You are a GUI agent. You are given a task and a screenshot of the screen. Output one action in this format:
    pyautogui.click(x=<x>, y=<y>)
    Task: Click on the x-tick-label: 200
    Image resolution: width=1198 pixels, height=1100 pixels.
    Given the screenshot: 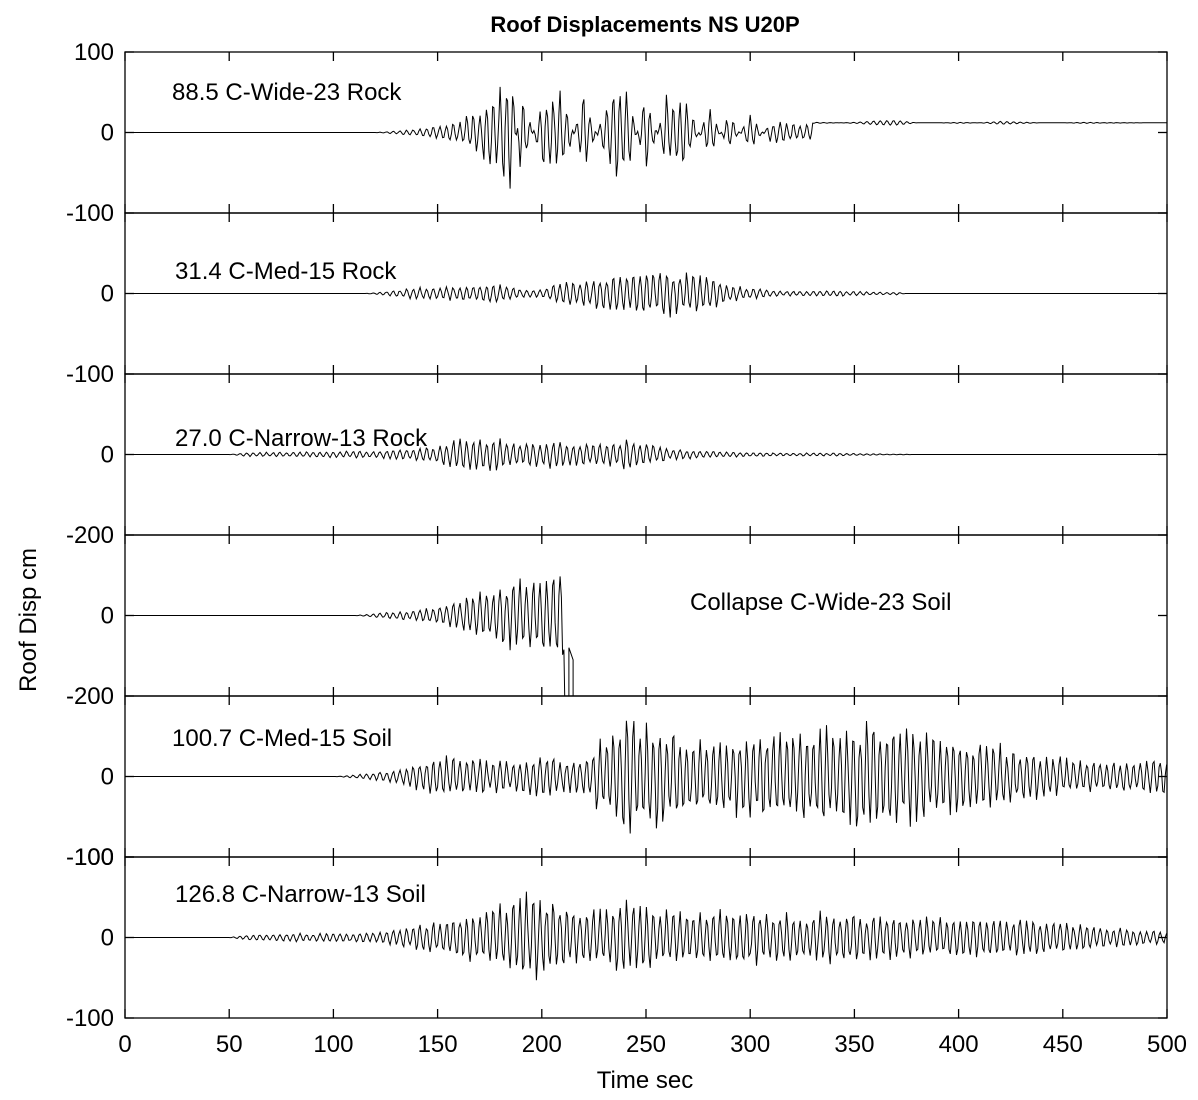 What is the action you would take?
    pyautogui.click(x=542, y=1044)
    